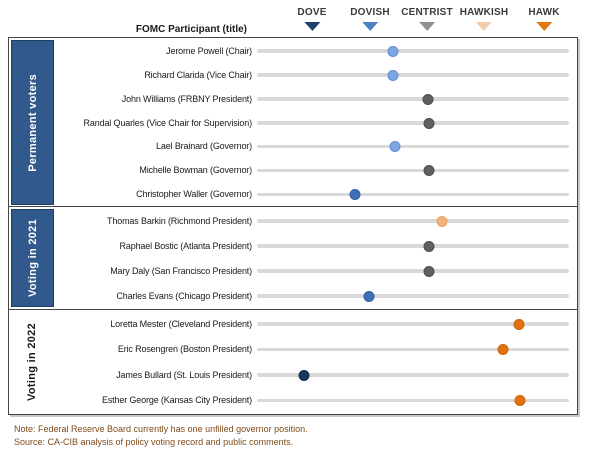  What do you see at coordinates (204, 146) in the screenshot?
I see `participant-name: Lael Brainard (Governor)` at bounding box center [204, 146].